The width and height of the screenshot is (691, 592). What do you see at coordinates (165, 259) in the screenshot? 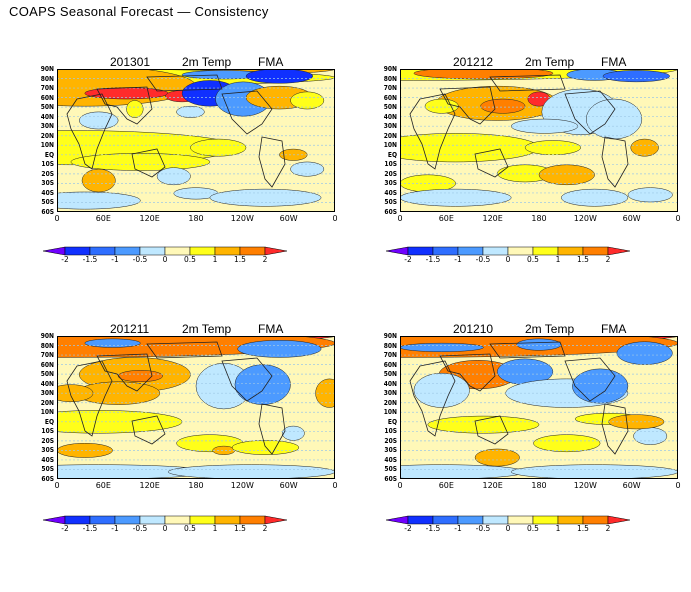
I see `colorbar-tick-label: 0` at bounding box center [165, 259].